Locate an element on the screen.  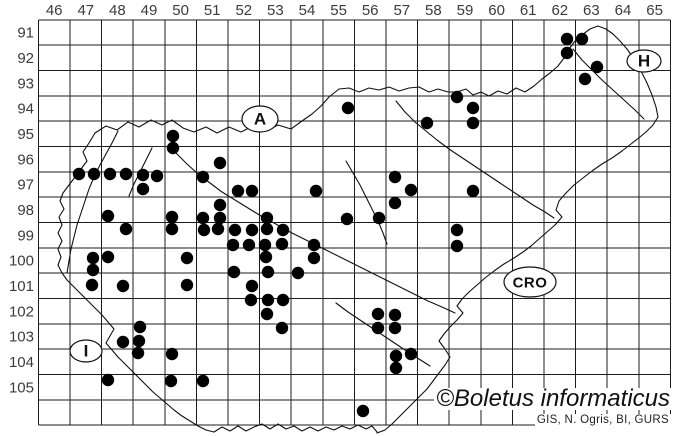
col-label: 62 is located at coordinates (559, 10).